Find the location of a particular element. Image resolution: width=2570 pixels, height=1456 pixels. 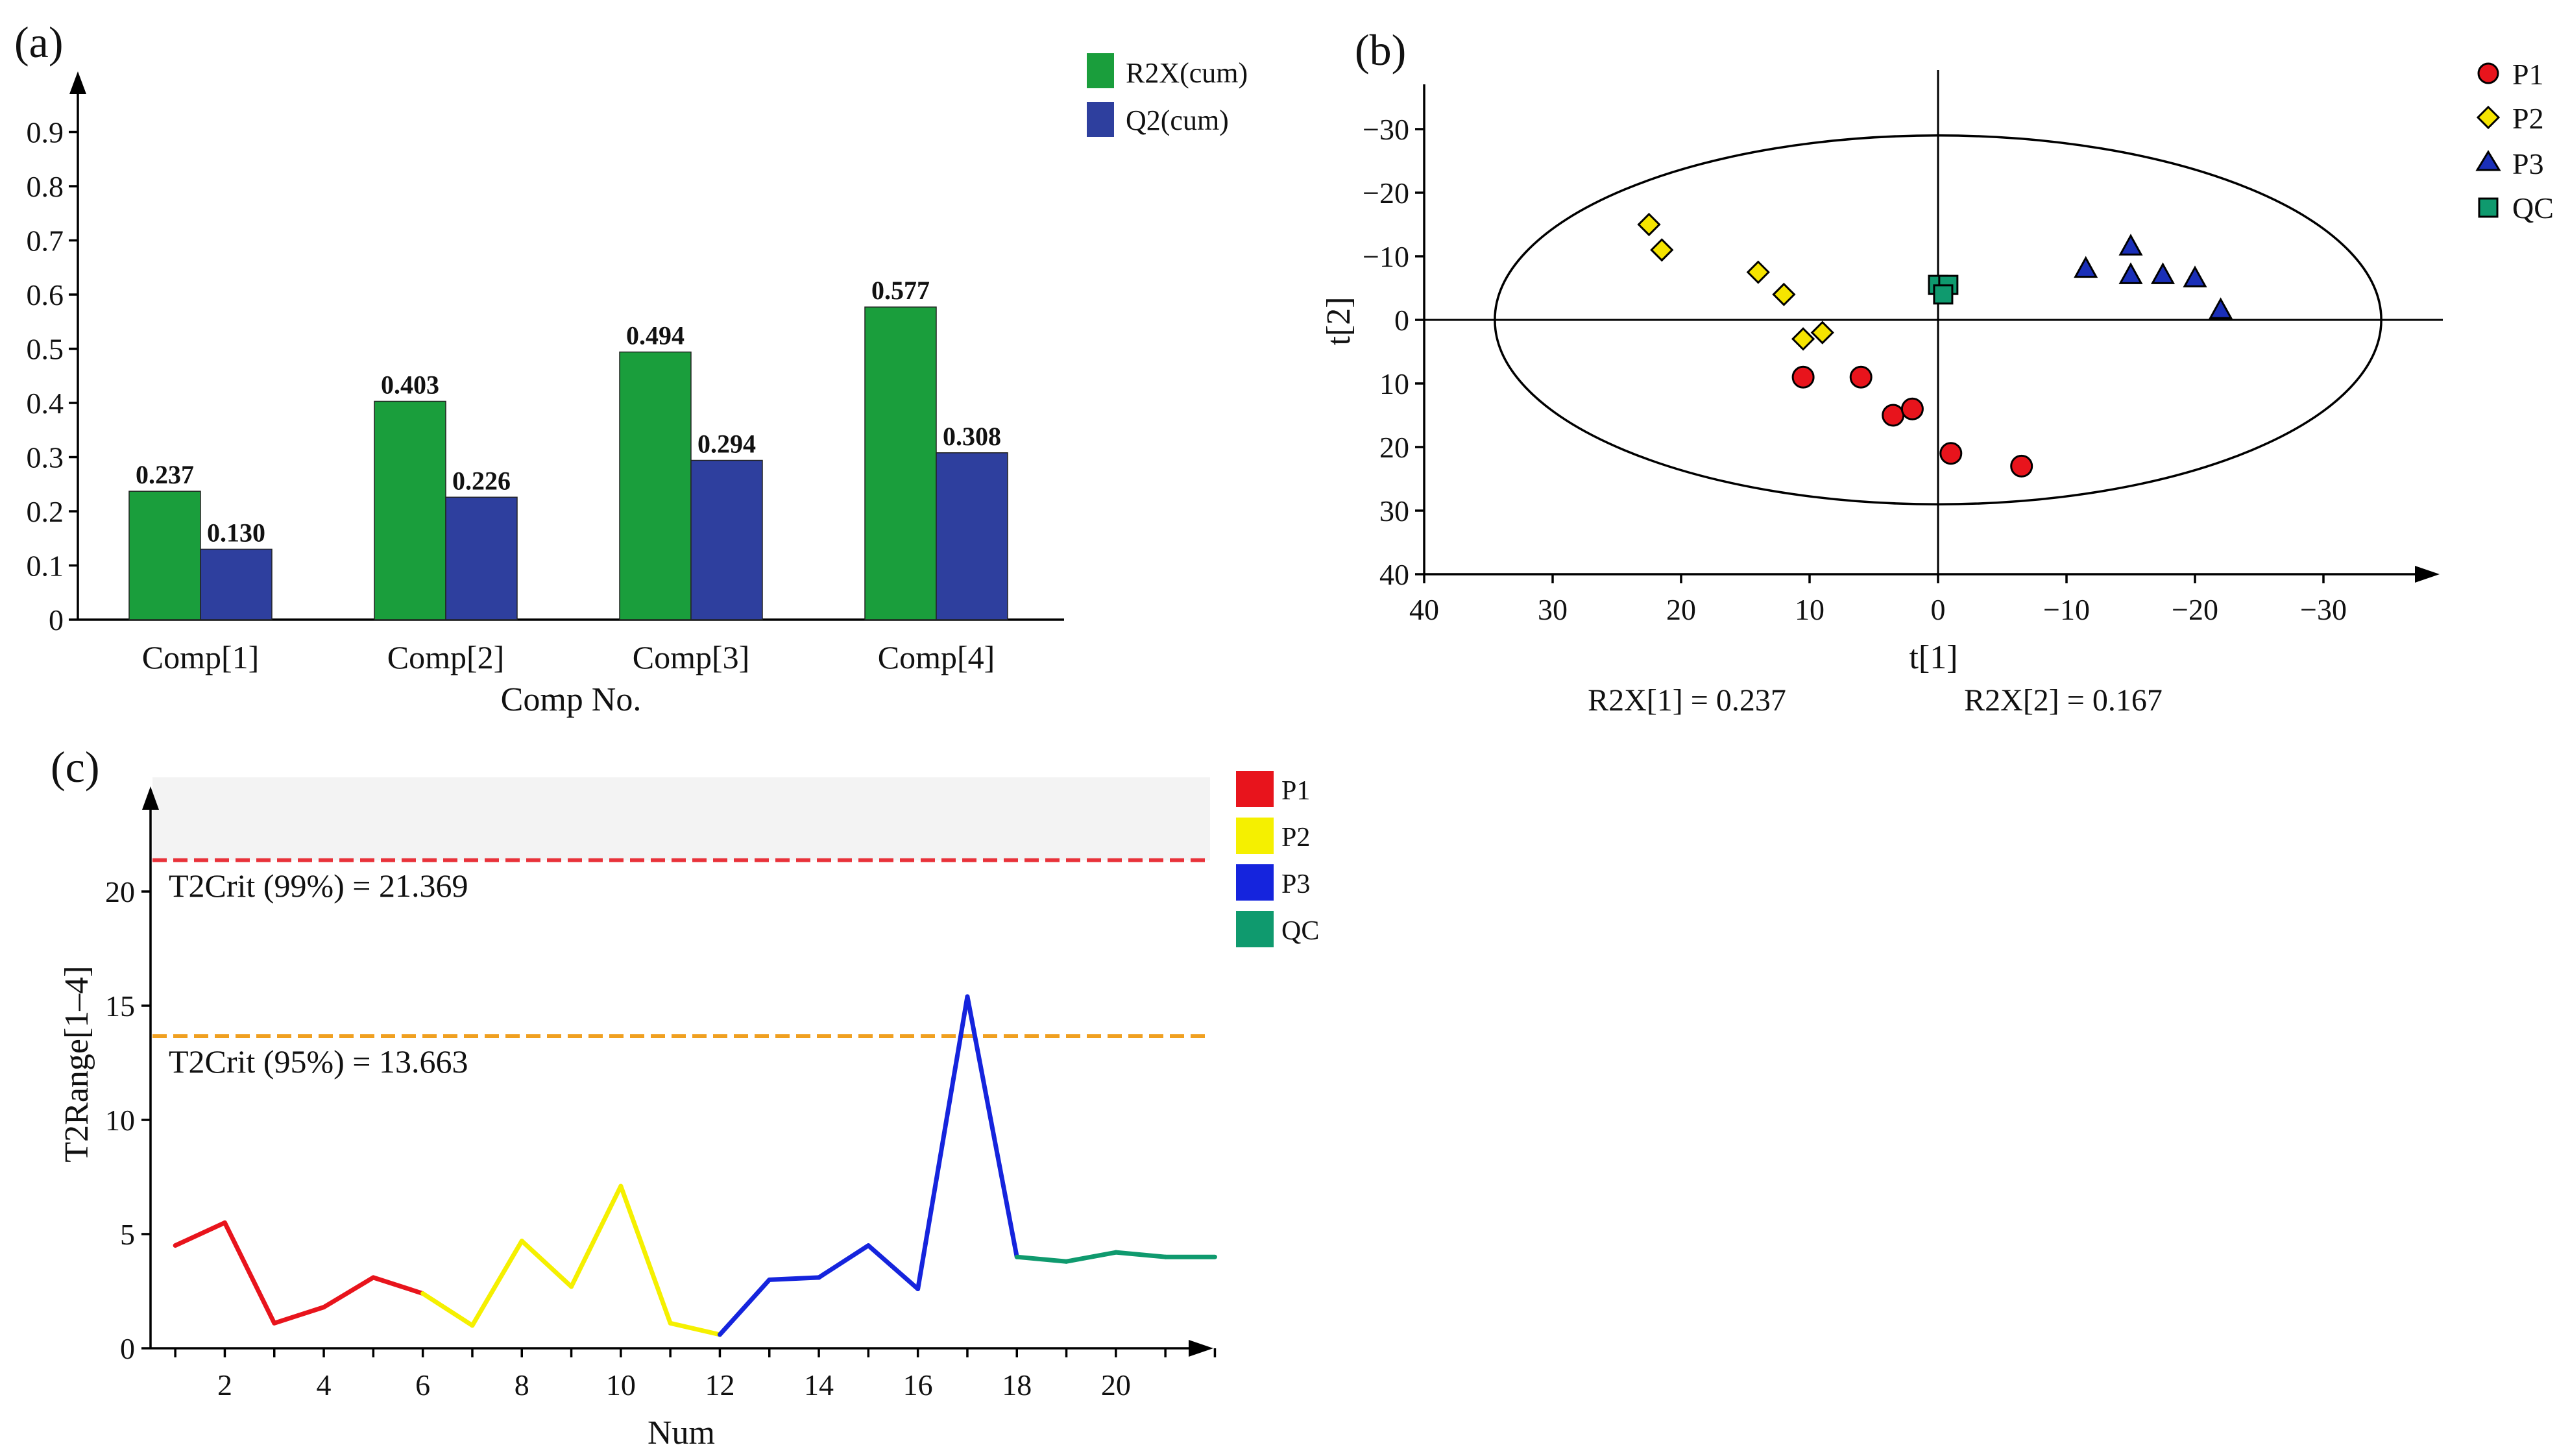

legend-label-c-p1: P1 is located at coordinates (1296, 791).